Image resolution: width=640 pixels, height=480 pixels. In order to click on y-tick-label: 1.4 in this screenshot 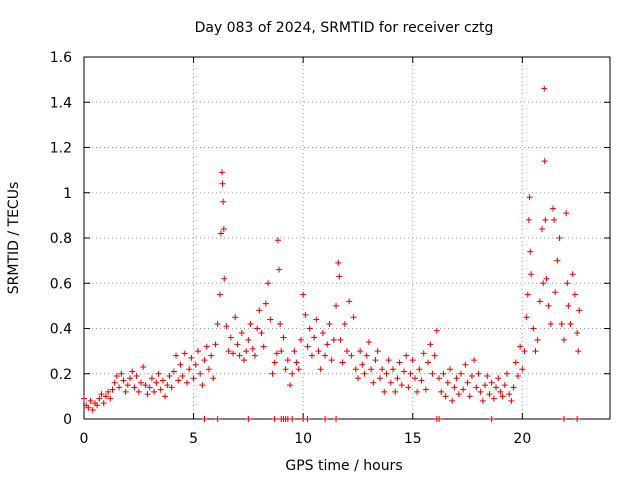, I will do `click(61, 103)`.